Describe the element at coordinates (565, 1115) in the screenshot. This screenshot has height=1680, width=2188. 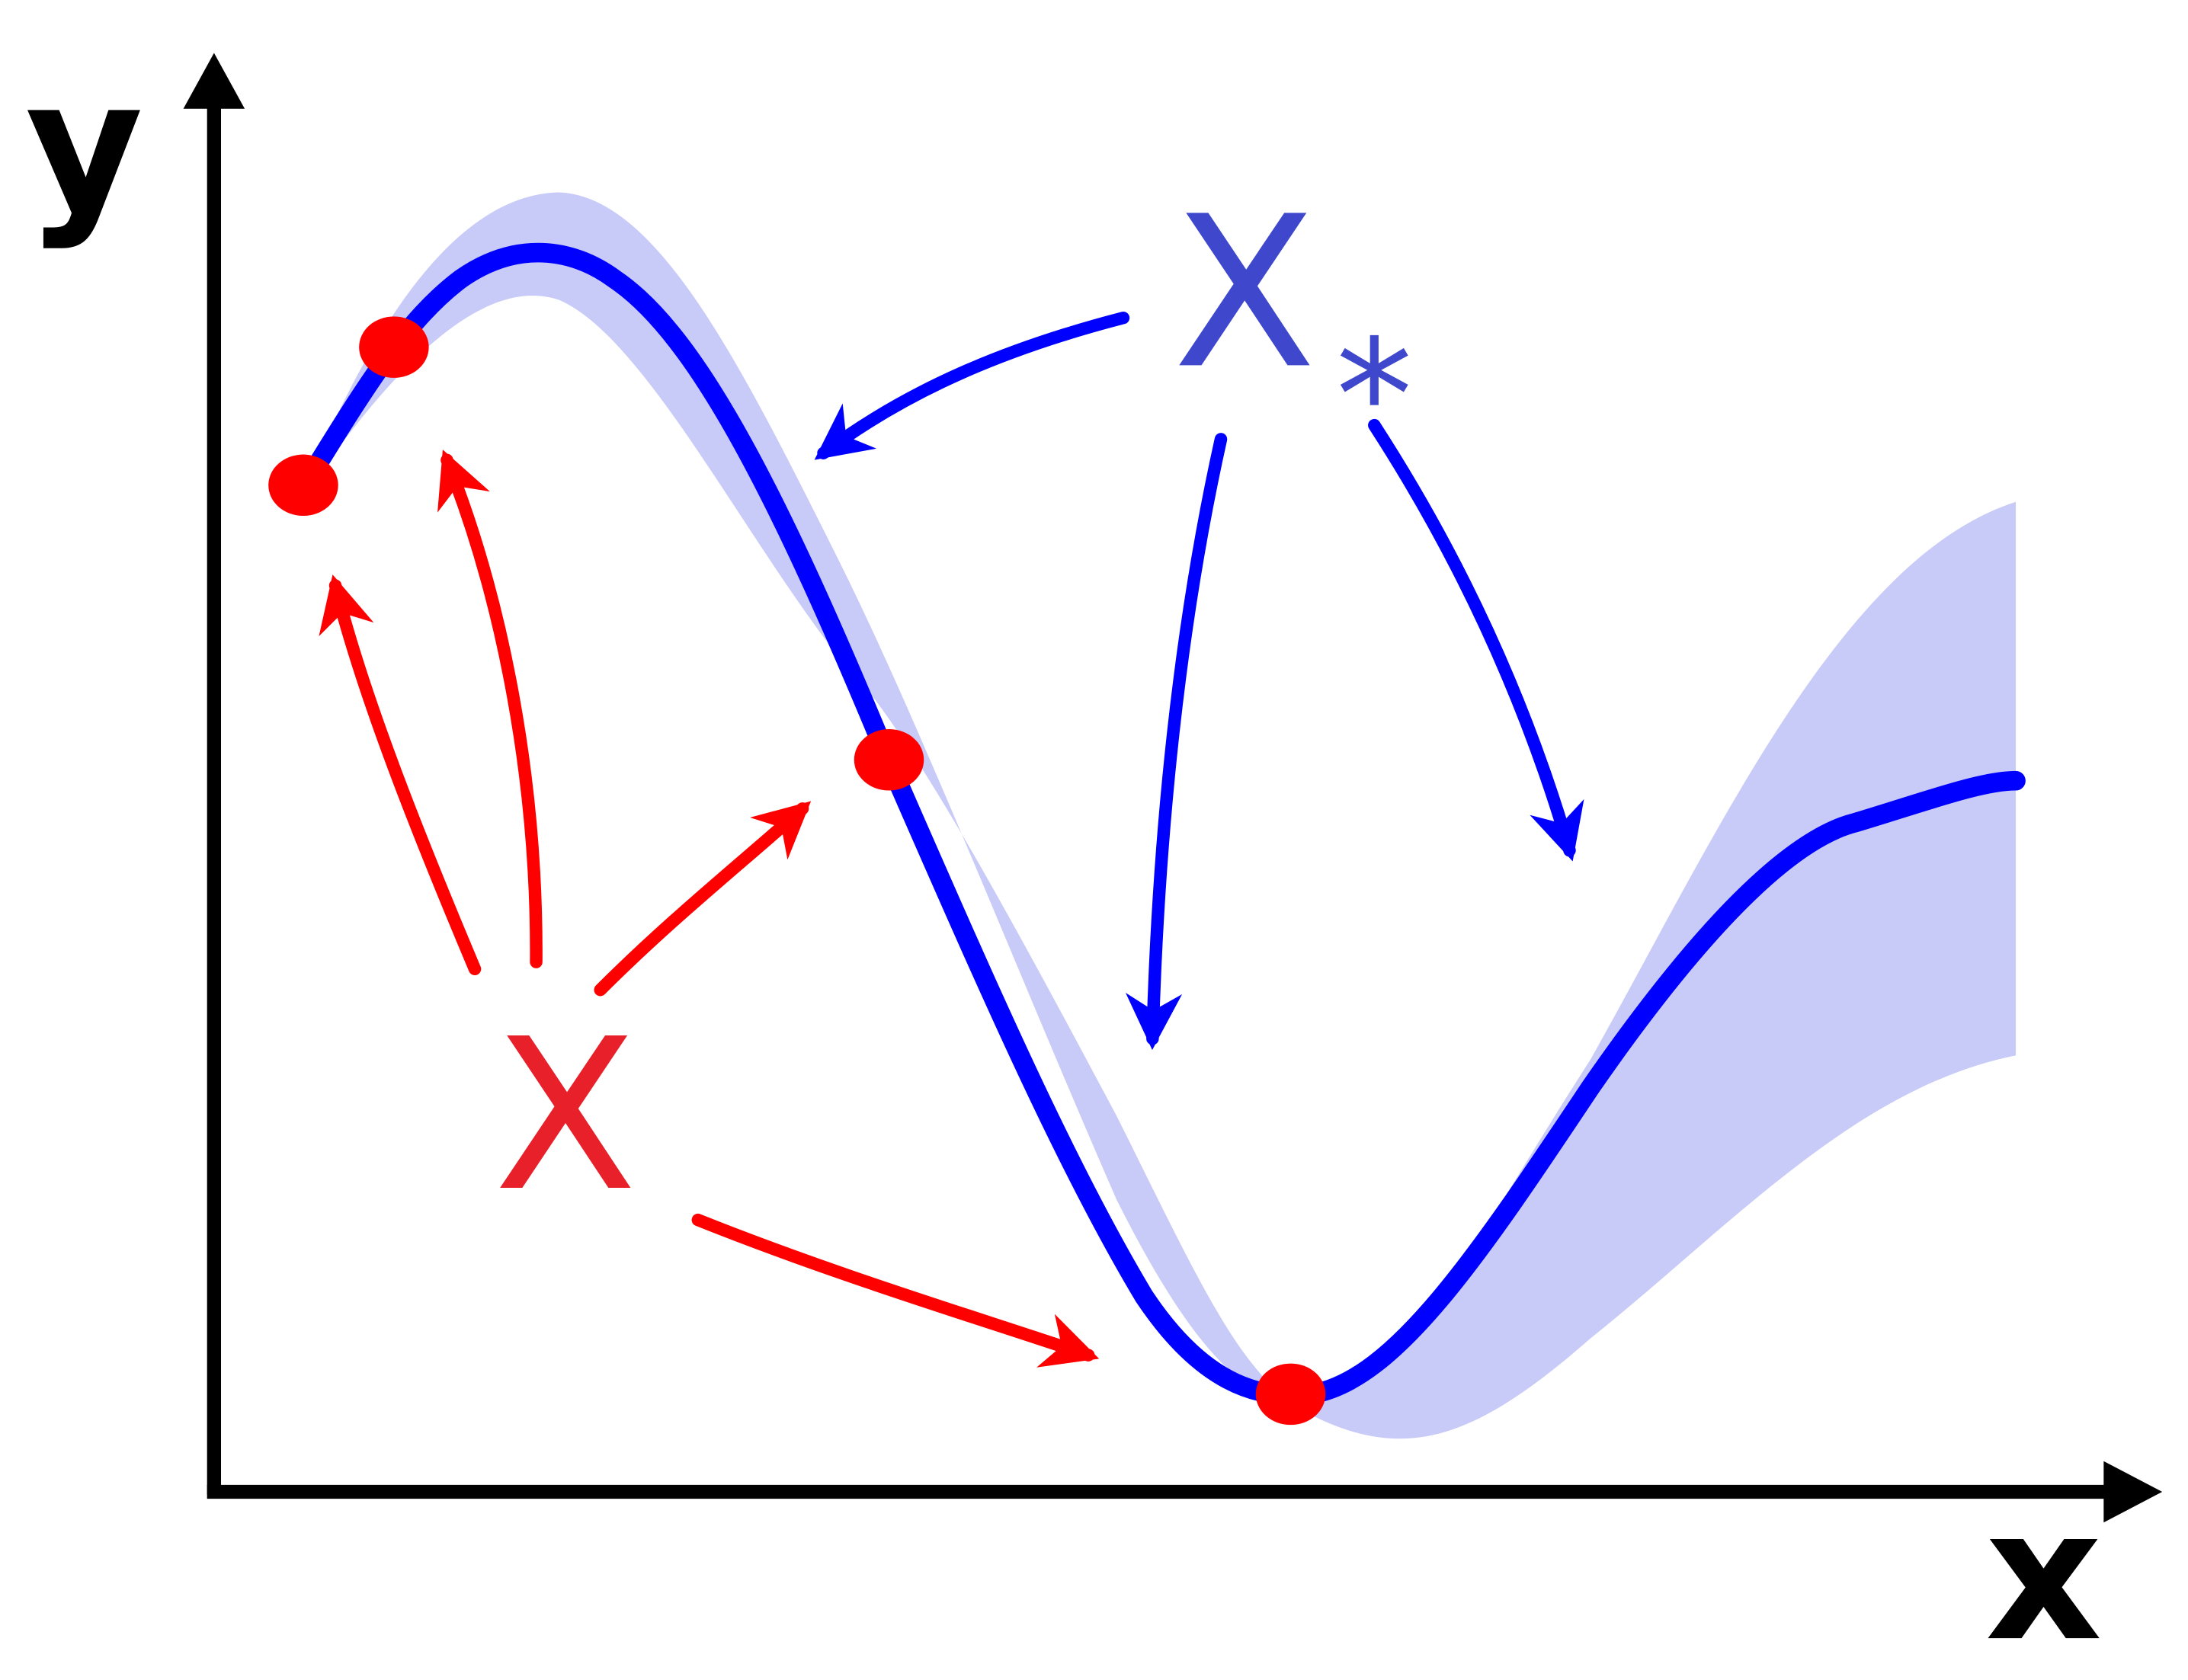
I see `training-inputs-label: X` at that location.